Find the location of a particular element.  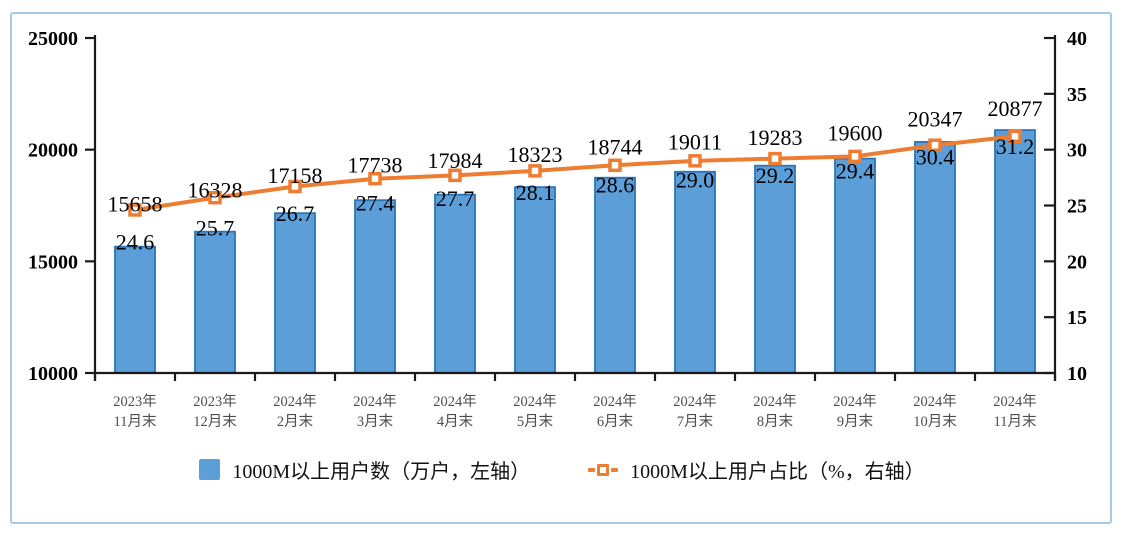

percentage-value-label: 27.4 is located at coordinates (375, 202).